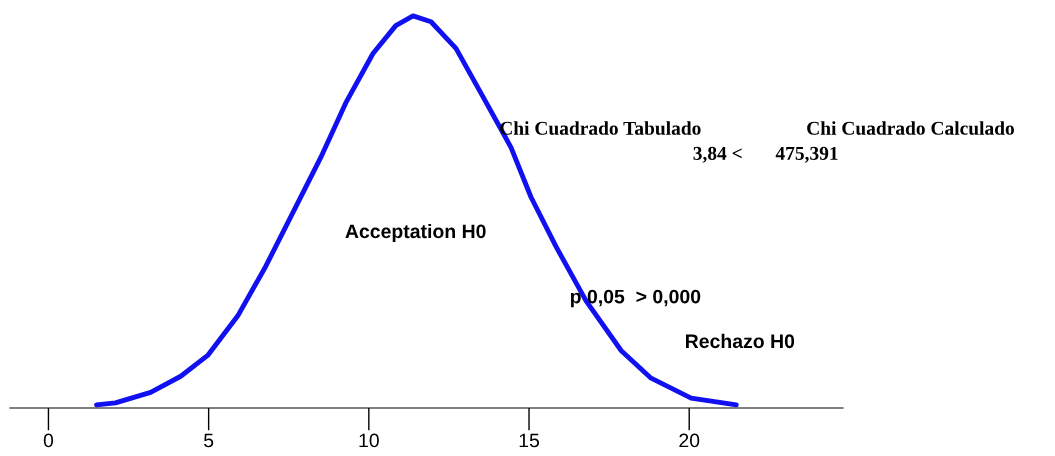 The width and height of the screenshot is (1055, 456). What do you see at coordinates (209, 440) in the screenshot?
I see `x-tick-label: 5` at bounding box center [209, 440].